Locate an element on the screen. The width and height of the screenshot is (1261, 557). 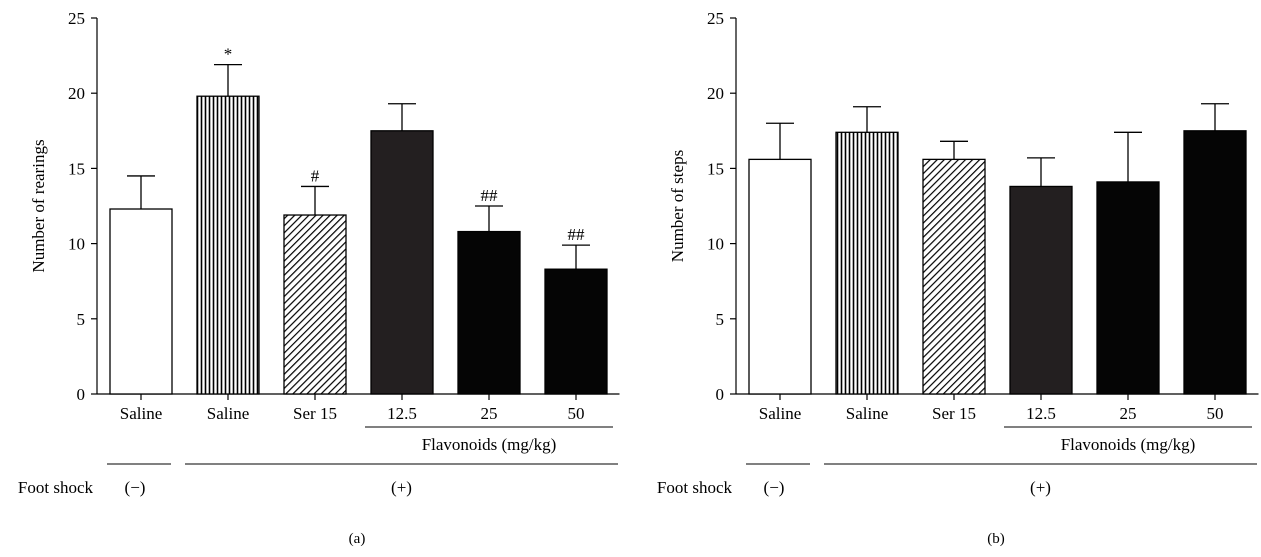
y-axis-label: Number of rearings is located at coordinates (38, 205).